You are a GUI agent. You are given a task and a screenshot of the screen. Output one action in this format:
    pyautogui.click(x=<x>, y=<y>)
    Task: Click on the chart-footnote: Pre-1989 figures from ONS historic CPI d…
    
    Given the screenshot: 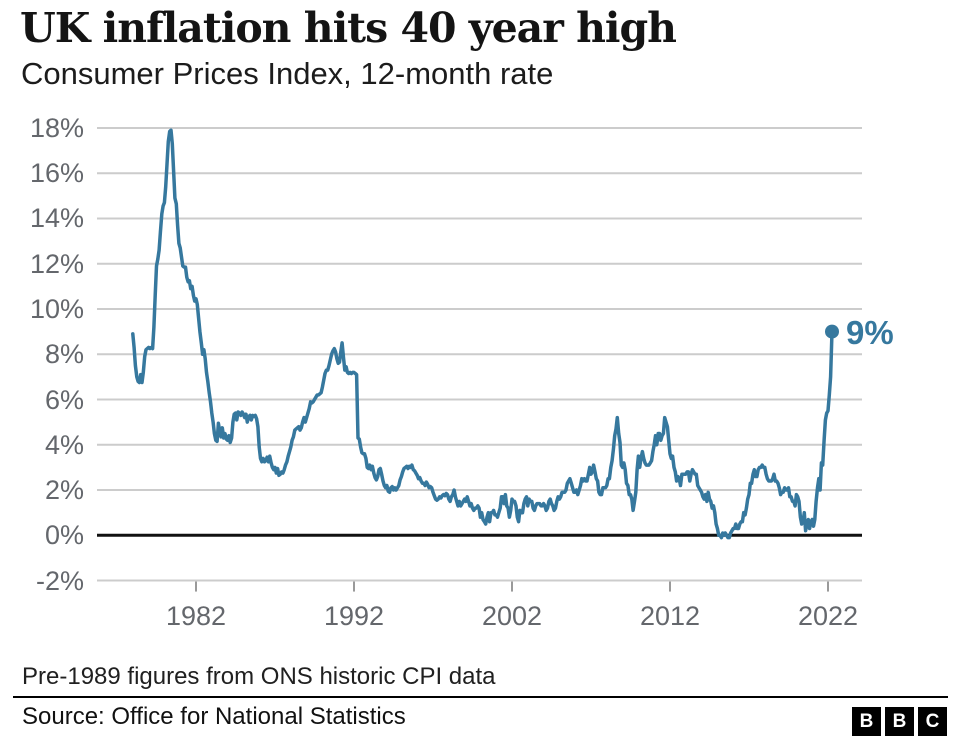 What is the action you would take?
    pyautogui.click(x=259, y=676)
    